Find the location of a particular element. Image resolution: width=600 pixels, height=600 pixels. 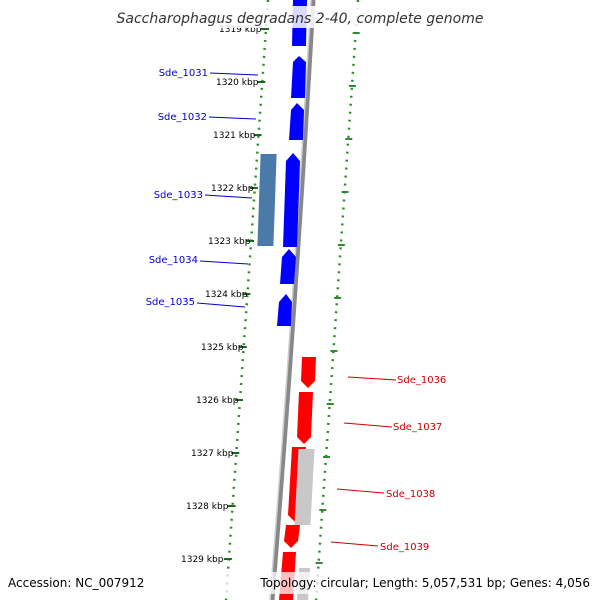

gene-sde-1035-arrow is located at coordinates (284, 310).